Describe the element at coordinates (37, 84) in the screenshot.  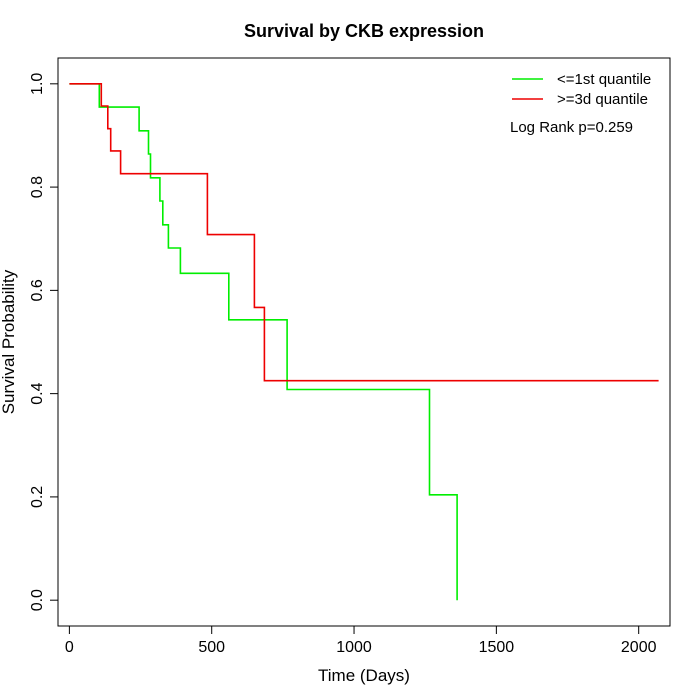
I see `y-tick-label: 1.0` at that location.